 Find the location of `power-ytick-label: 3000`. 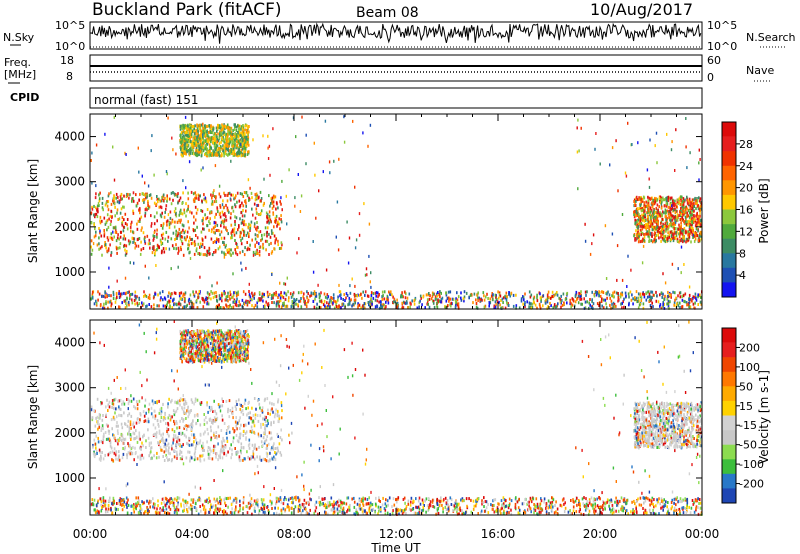

power-ytick-label: 3000 is located at coordinates (69, 182).